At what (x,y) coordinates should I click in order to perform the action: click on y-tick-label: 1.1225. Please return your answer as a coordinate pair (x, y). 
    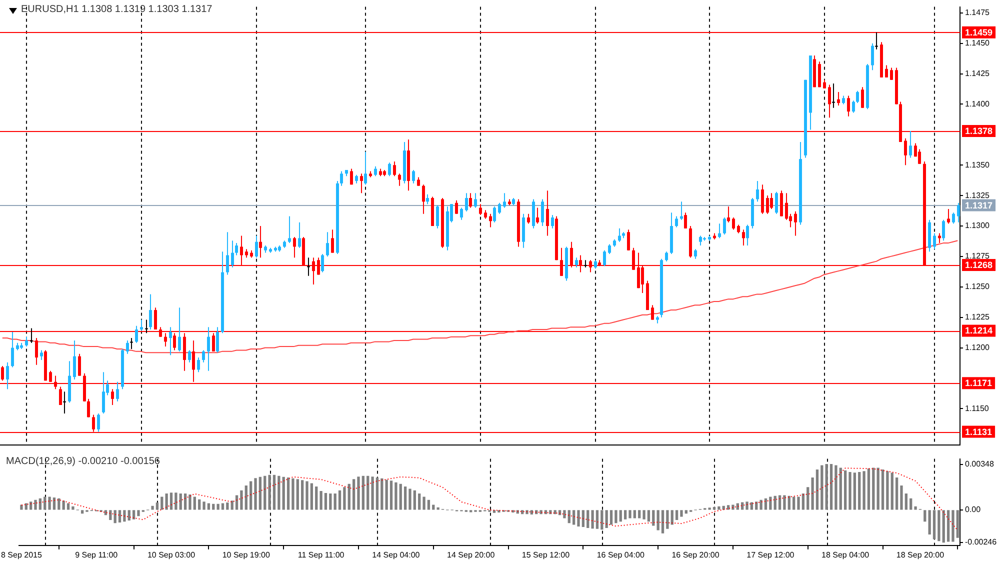
    Looking at the image, I should click on (977, 317).